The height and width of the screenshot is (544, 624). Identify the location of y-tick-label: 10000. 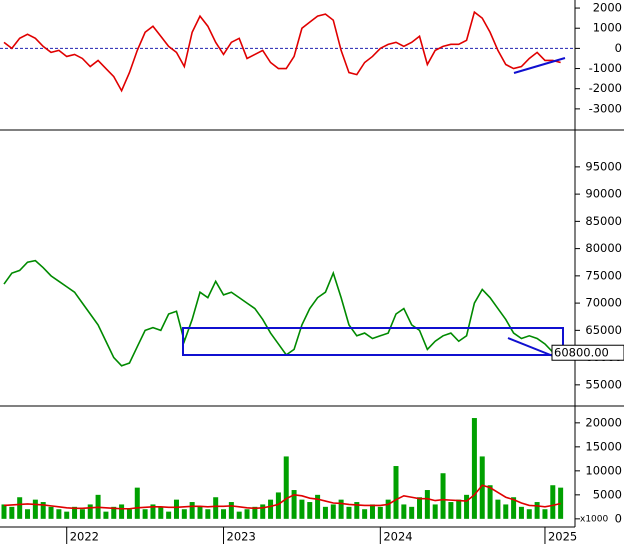
(603, 470).